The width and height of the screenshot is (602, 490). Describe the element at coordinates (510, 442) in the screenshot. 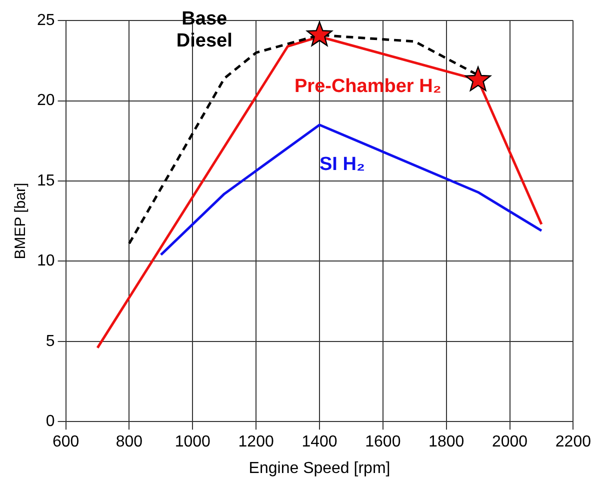

I see `x-tick-label: 2000` at that location.